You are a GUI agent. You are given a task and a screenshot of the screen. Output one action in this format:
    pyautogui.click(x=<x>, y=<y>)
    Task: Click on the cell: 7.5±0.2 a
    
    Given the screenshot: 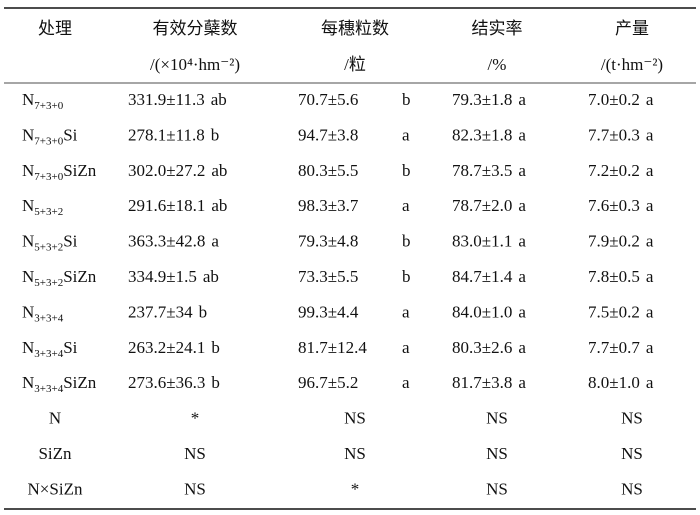 What is the action you would take?
    pyautogui.click(x=621, y=311)
    